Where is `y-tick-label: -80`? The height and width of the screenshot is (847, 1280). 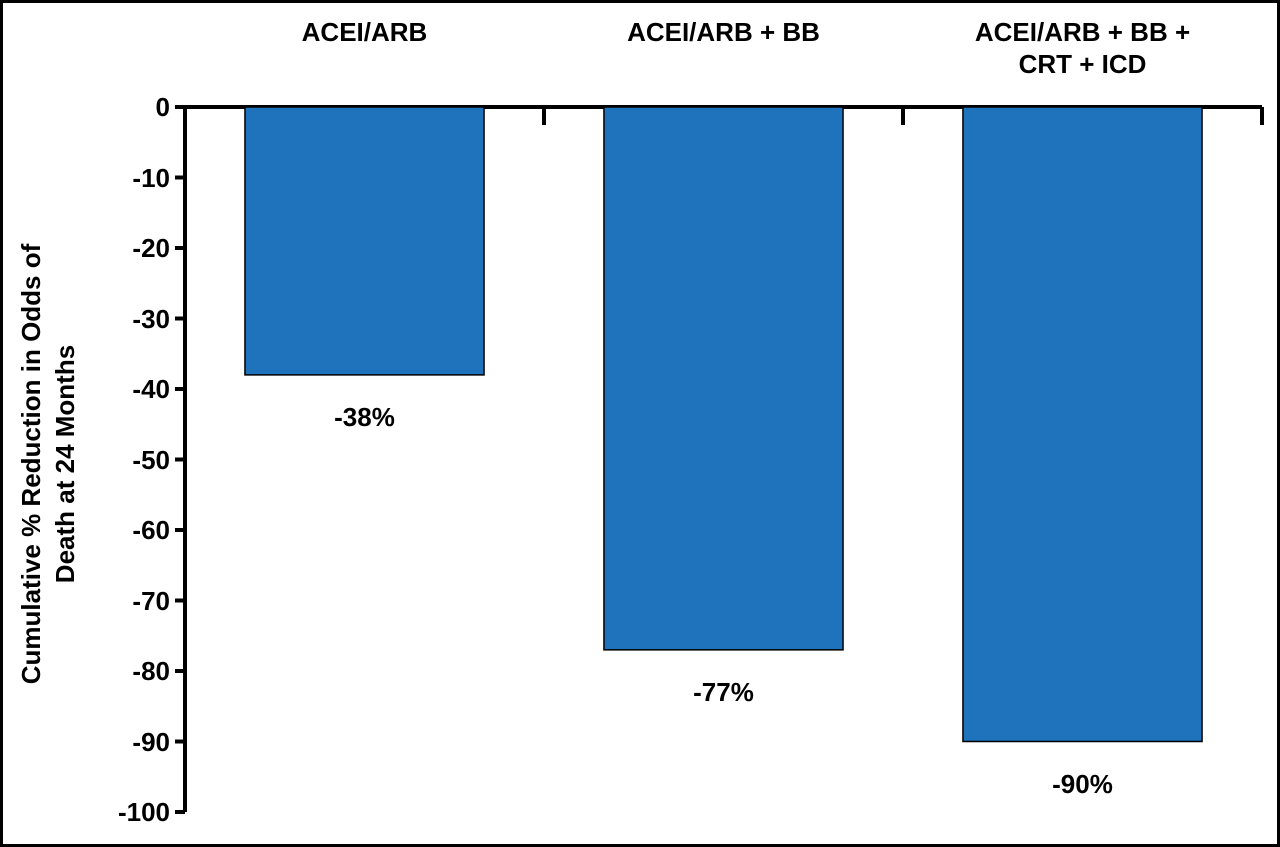
y-tick-label: -80 is located at coordinates (151, 671).